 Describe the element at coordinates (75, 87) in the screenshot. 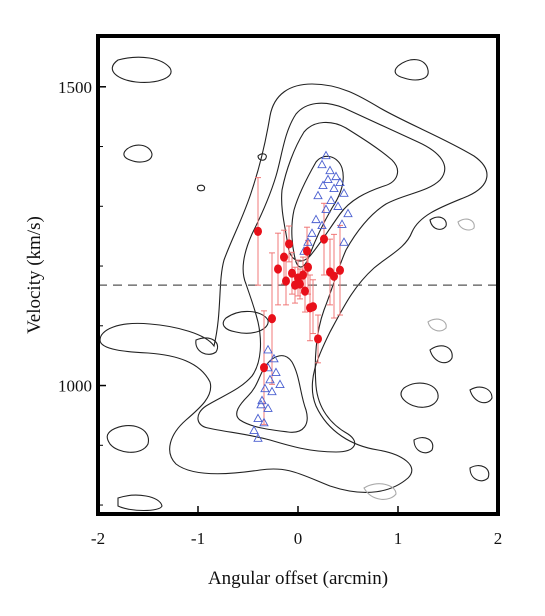

I see `y-tick-label: 1500` at that location.